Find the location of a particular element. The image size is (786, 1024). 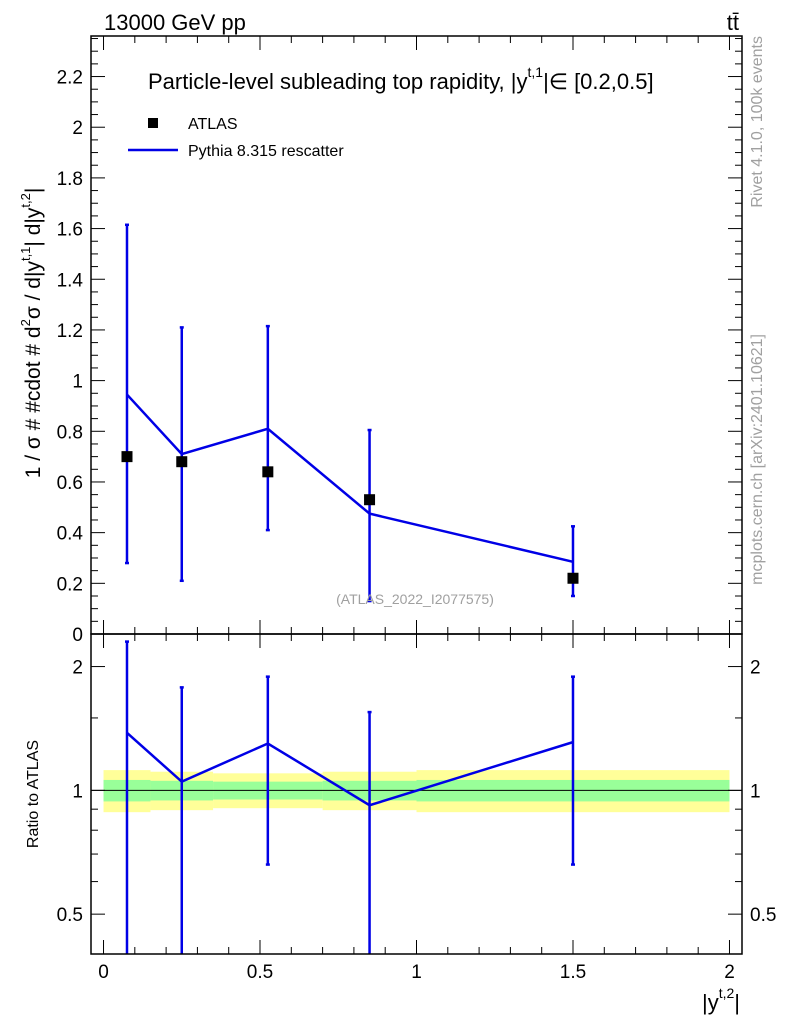

process-label: tt̄ is located at coordinates (733, 22).